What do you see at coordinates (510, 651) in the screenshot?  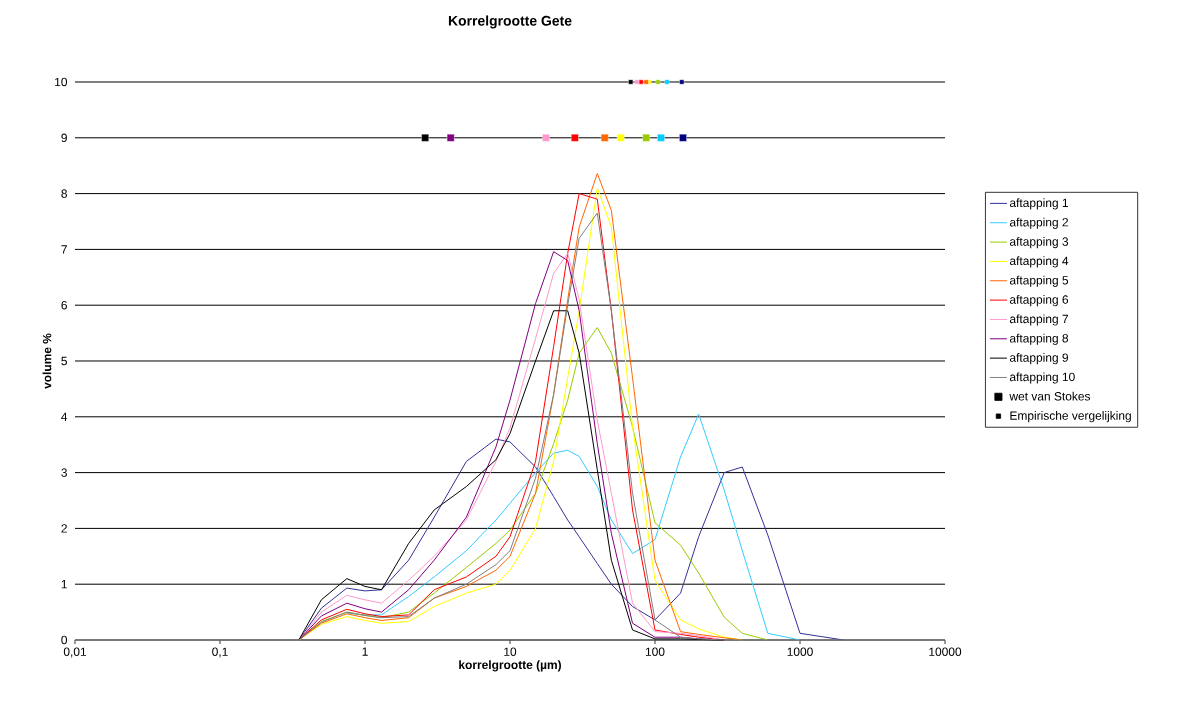 I see `x-tick-label: 10` at bounding box center [510, 651].